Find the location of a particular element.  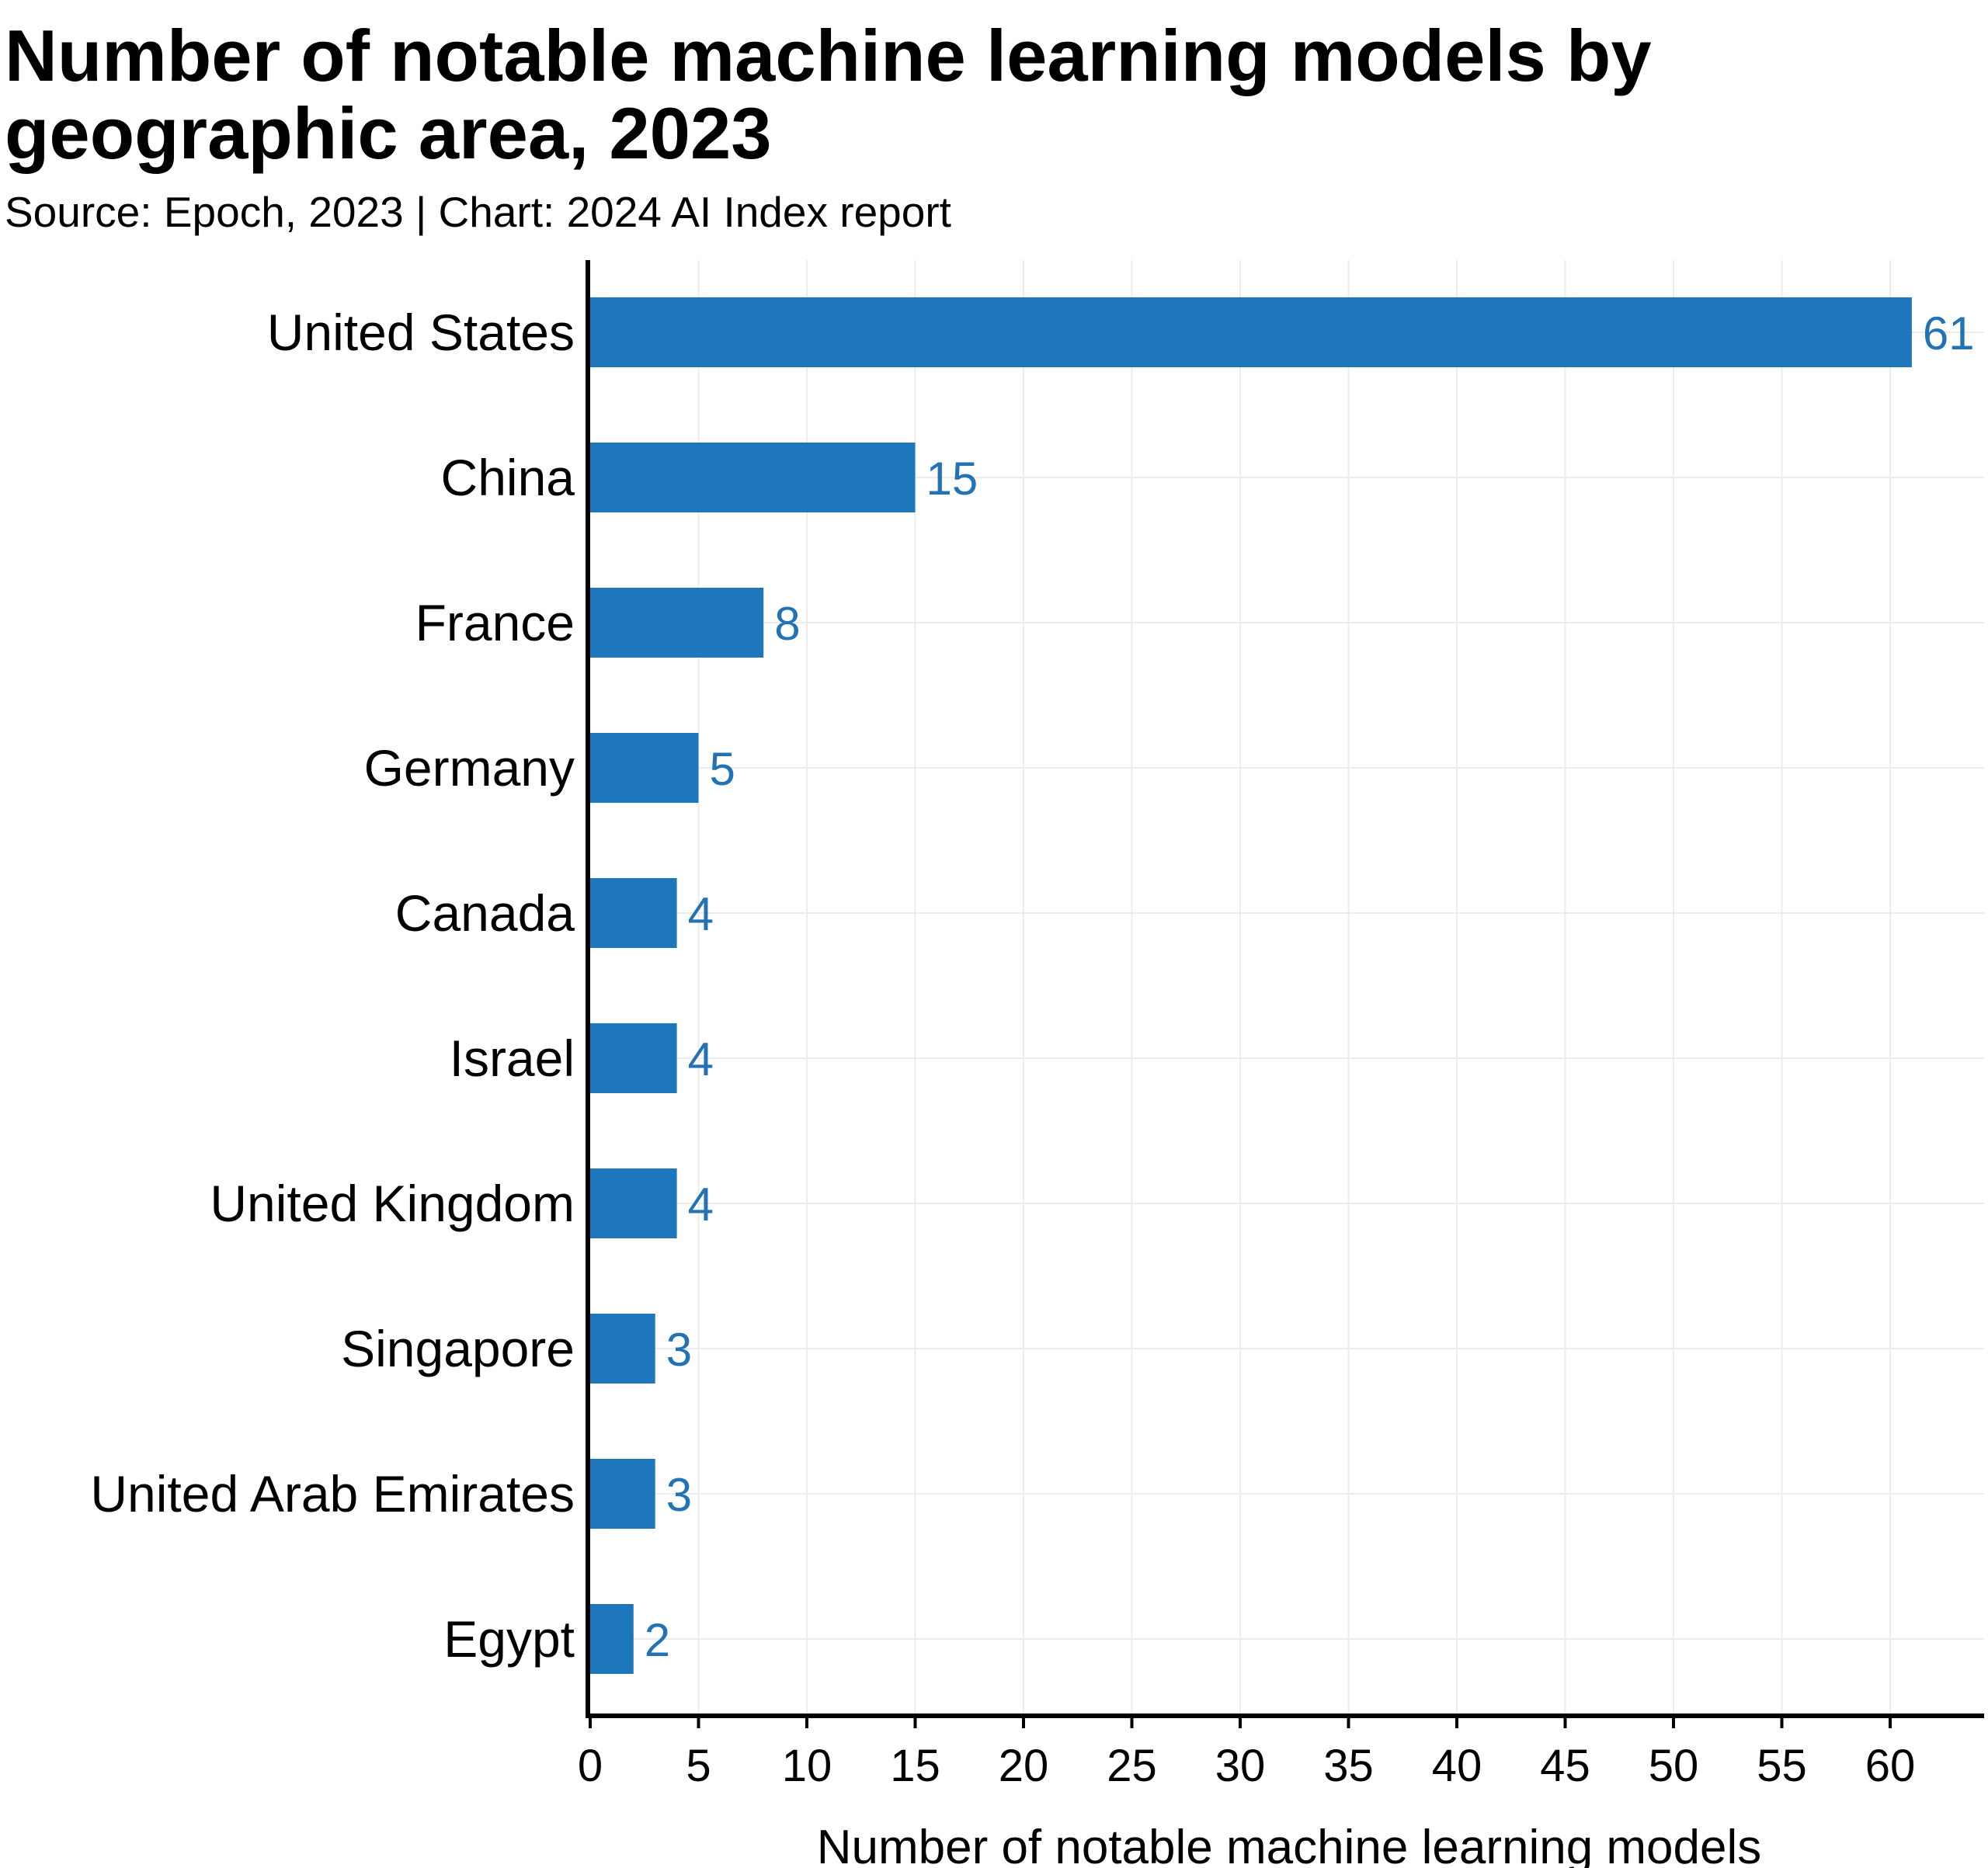

x-tick-label: 15 is located at coordinates (915, 1766).